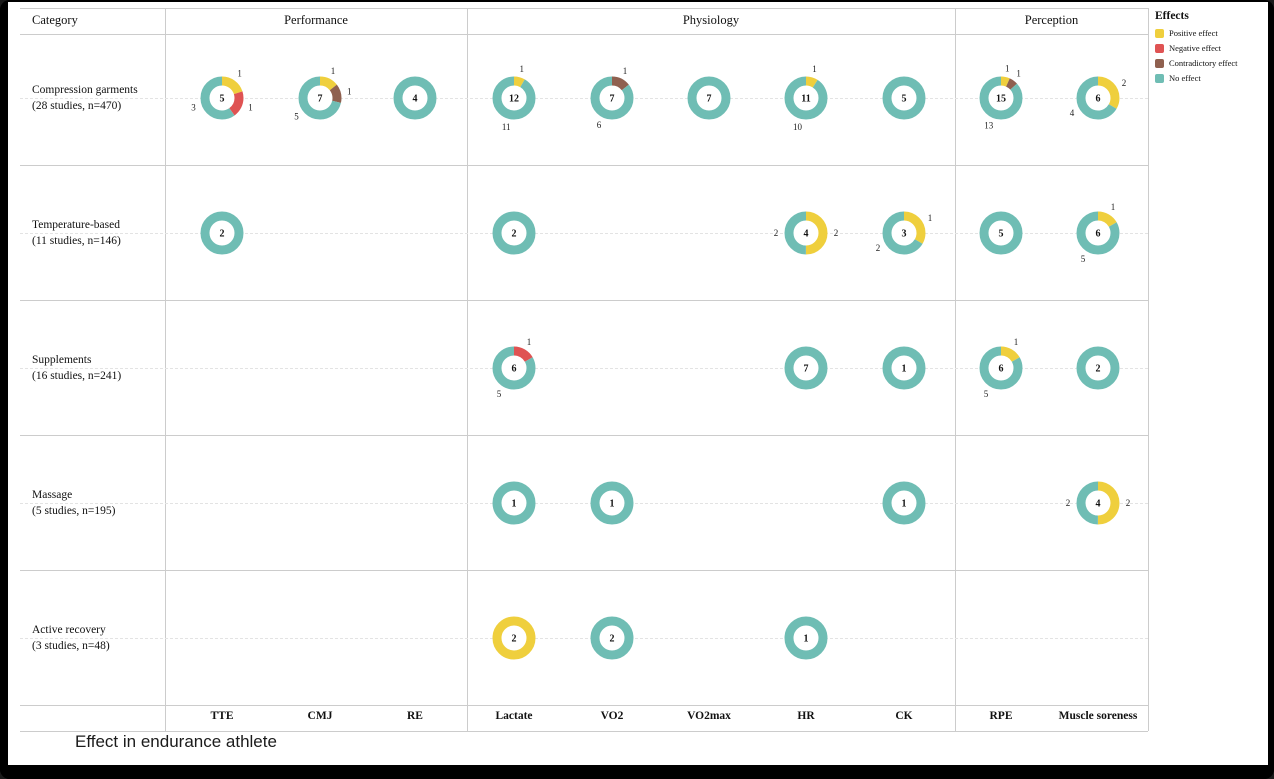 Image resolution: width=1274 pixels, height=779 pixels. I want to click on legend-item: Negative effect, so click(1211, 48).